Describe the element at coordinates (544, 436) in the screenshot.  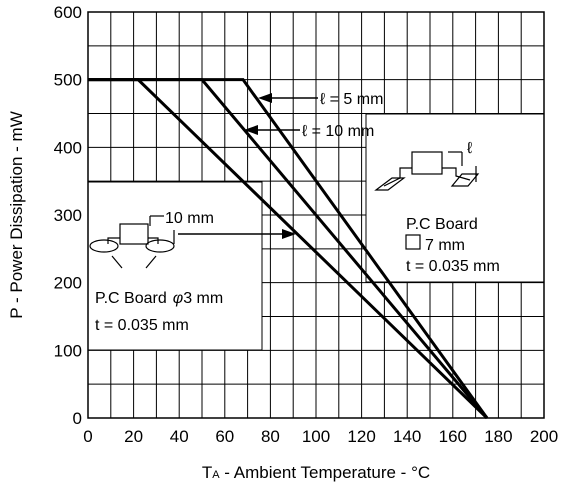
I see `x-tick-label: 200` at that location.